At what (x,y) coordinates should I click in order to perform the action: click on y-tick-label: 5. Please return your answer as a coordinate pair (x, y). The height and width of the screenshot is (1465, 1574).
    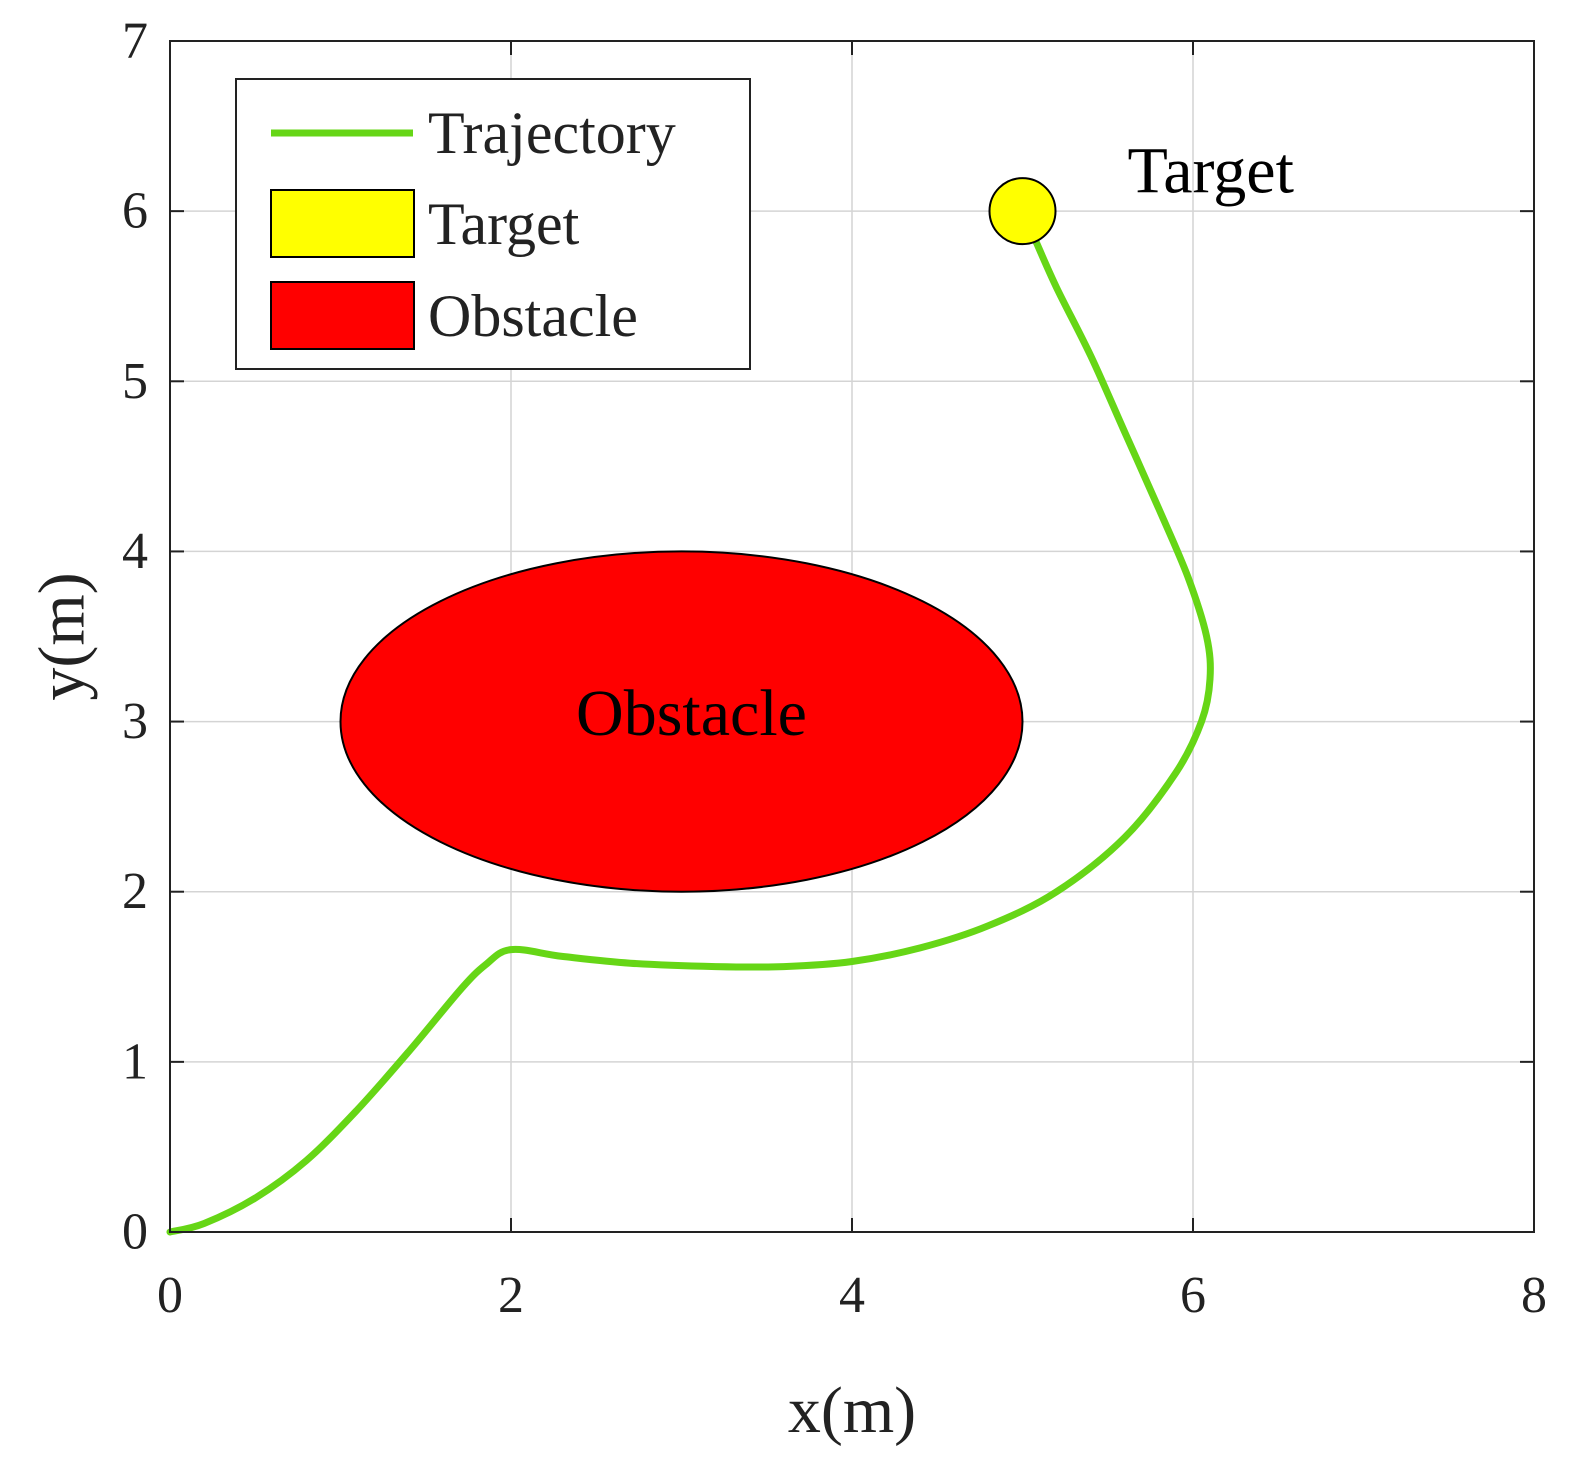
    Looking at the image, I should click on (135, 381).